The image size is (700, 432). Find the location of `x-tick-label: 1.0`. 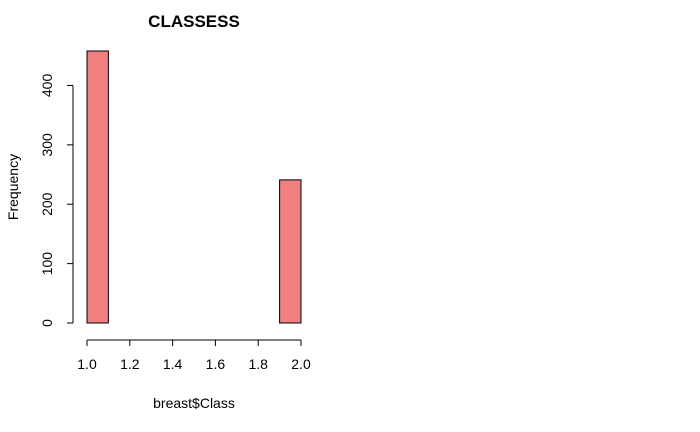

x-tick-label: 1.0 is located at coordinates (87, 364).